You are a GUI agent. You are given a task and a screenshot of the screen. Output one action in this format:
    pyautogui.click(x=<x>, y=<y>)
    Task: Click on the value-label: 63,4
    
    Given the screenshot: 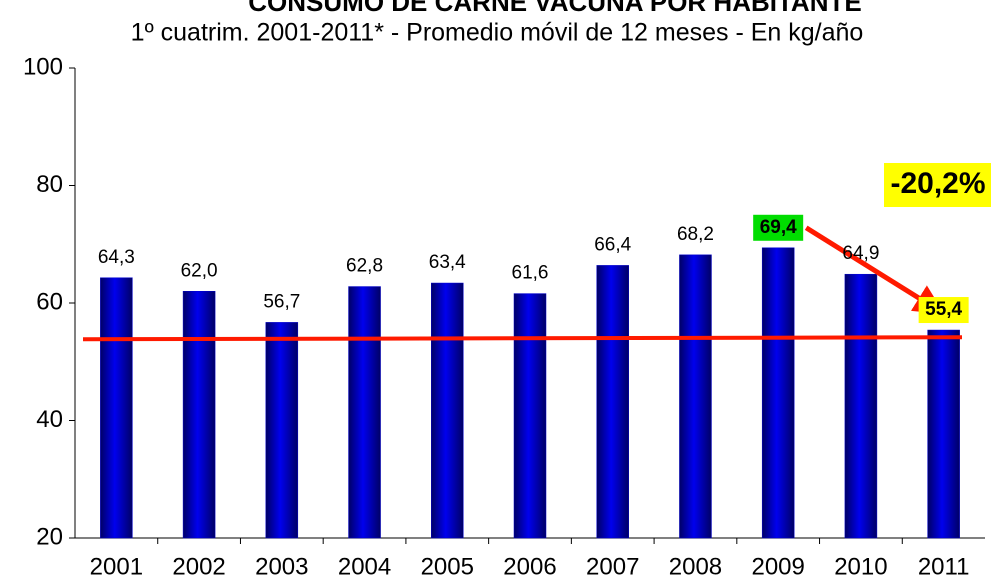 What is the action you would take?
    pyautogui.click(x=447, y=262)
    